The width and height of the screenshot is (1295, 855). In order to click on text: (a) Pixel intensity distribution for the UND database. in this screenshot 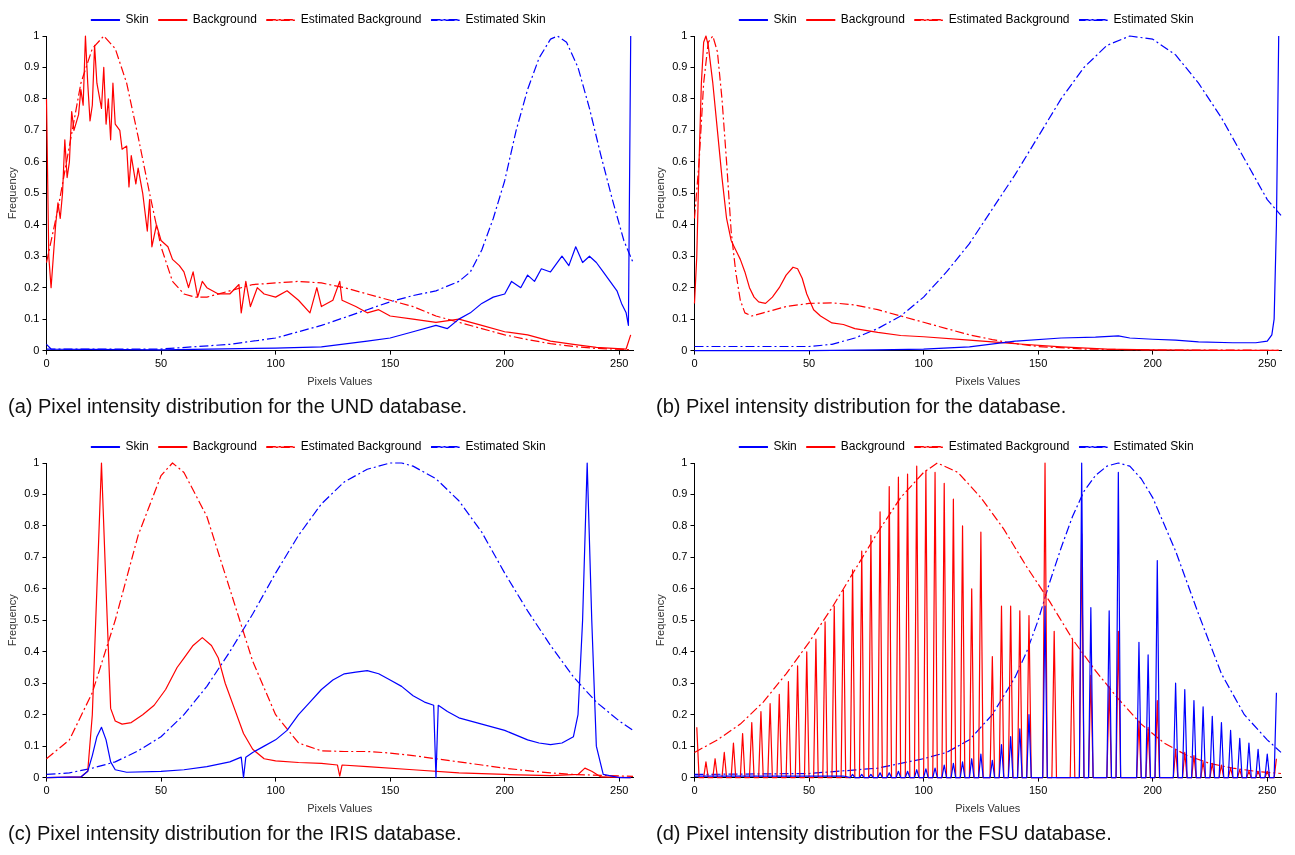, I will do `click(238, 406)`.